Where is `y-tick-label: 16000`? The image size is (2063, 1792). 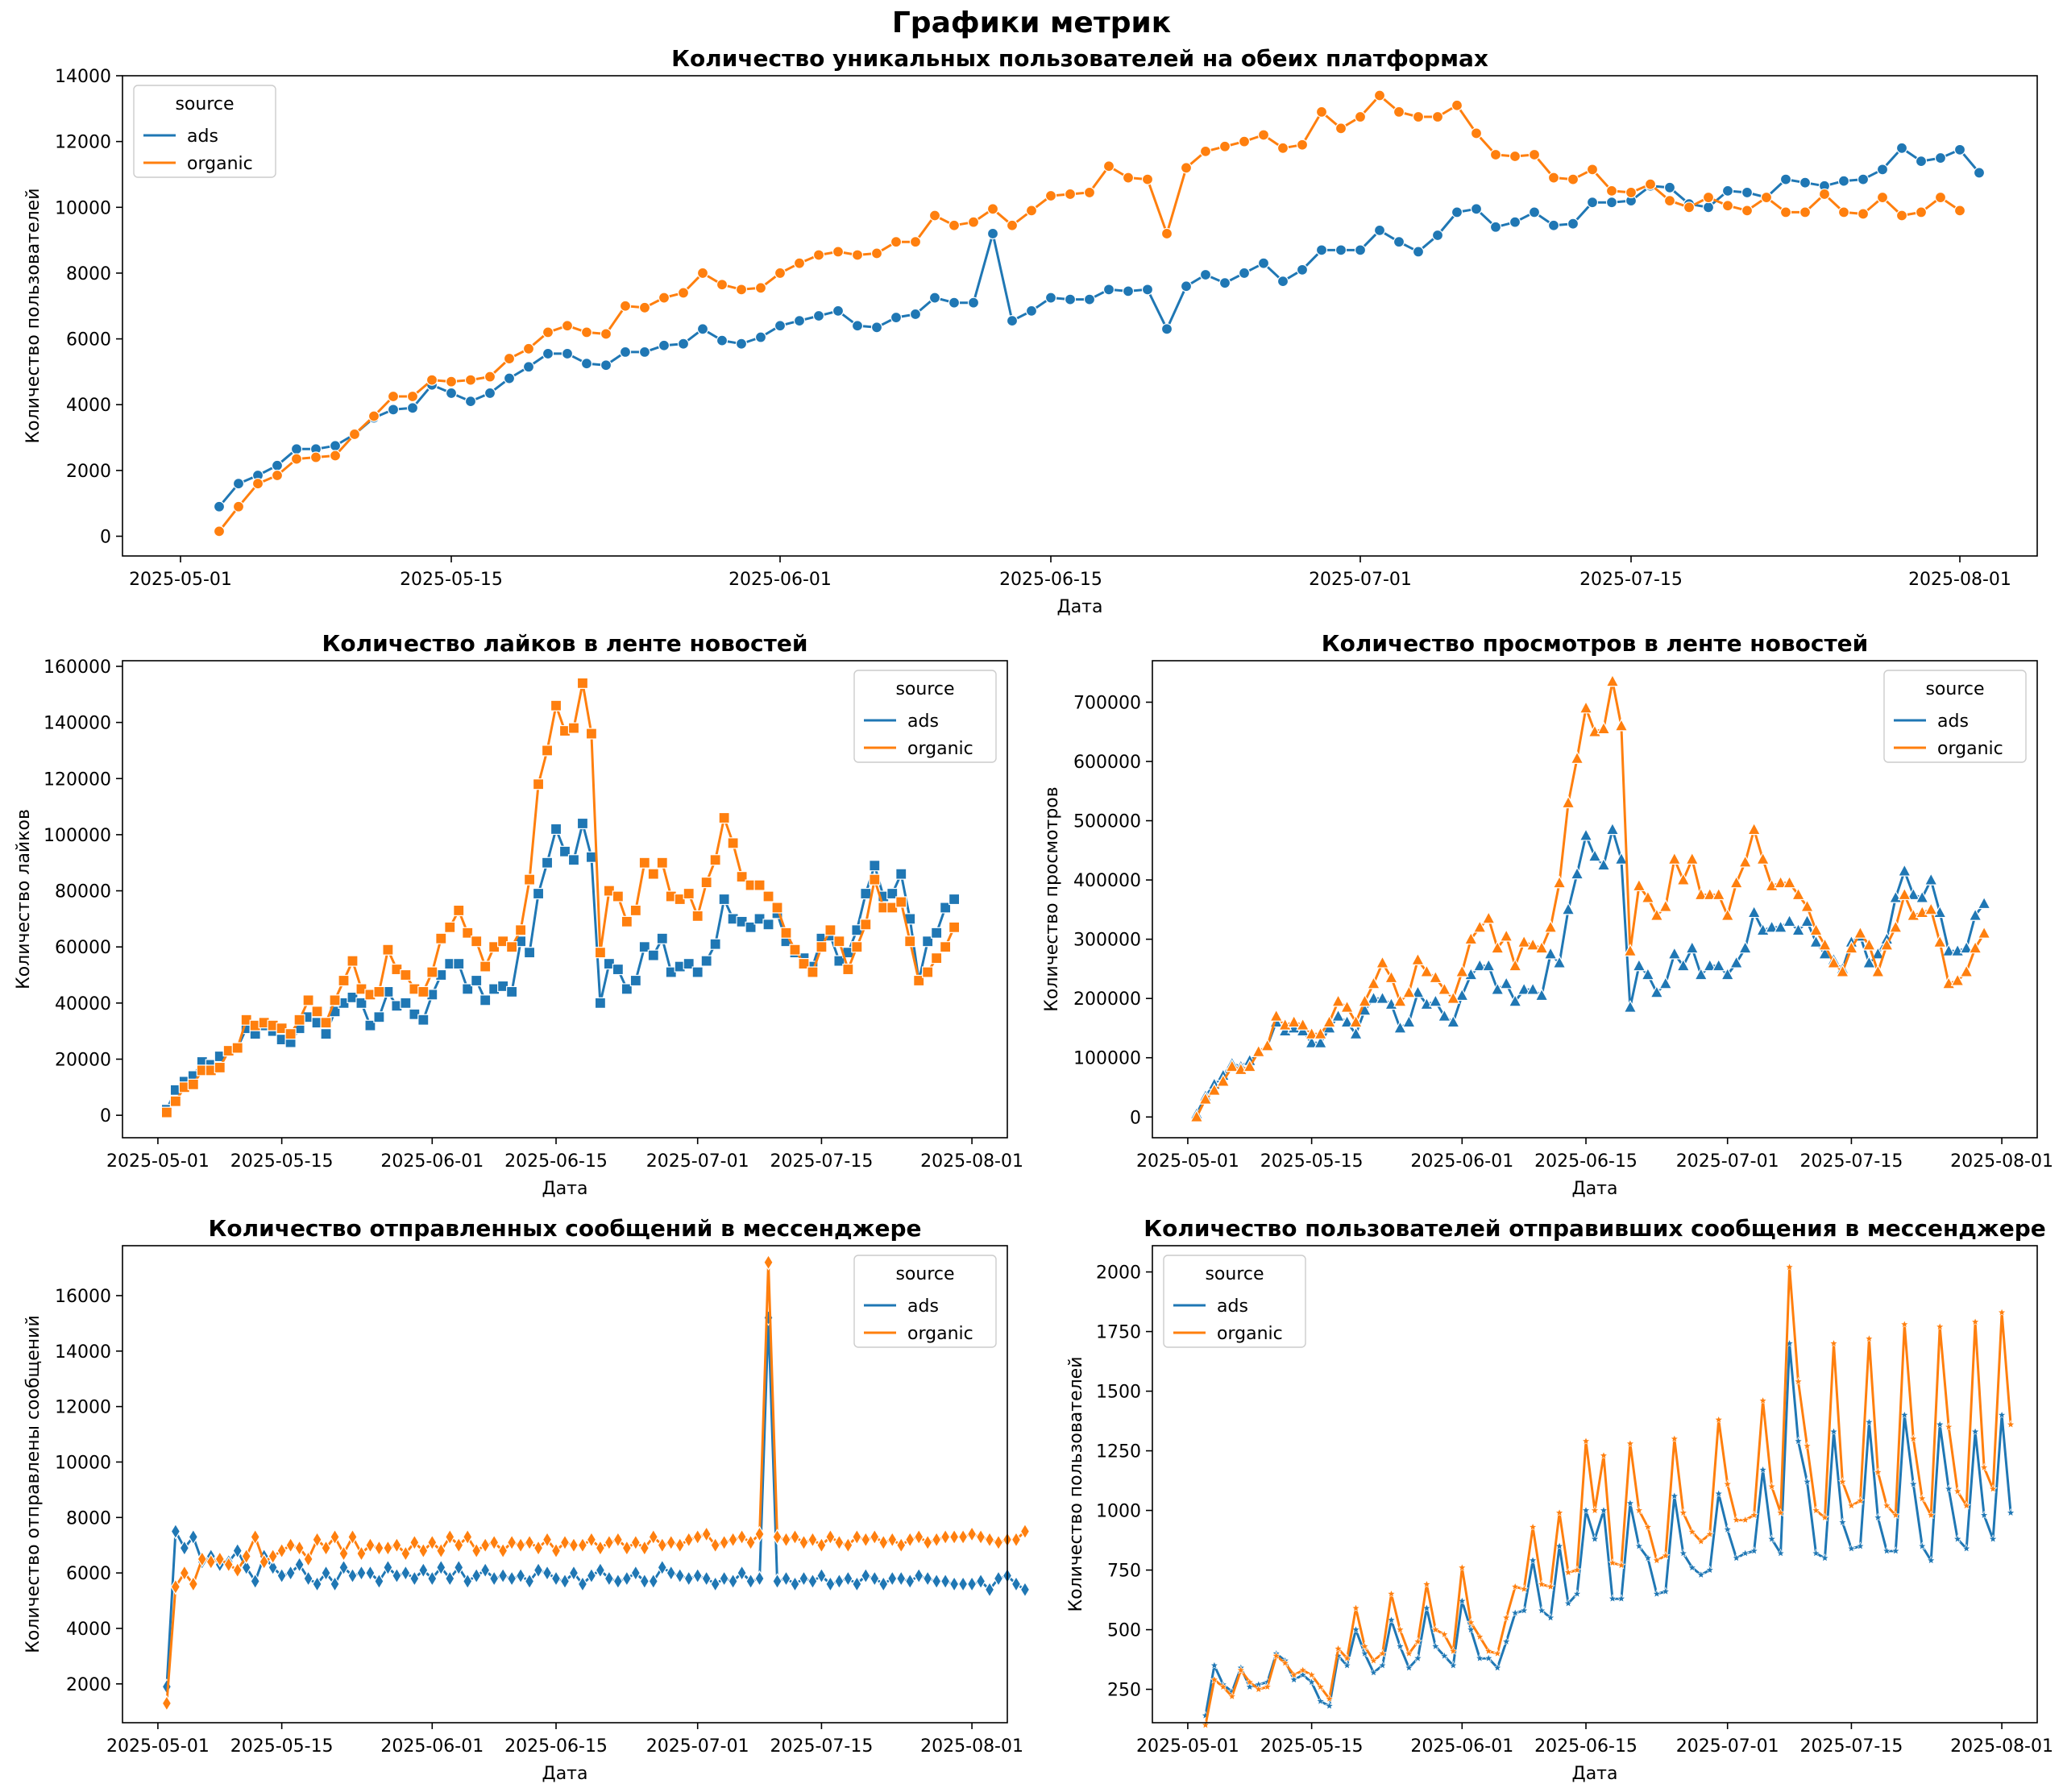 y-tick-label: 16000 is located at coordinates (83, 1297).